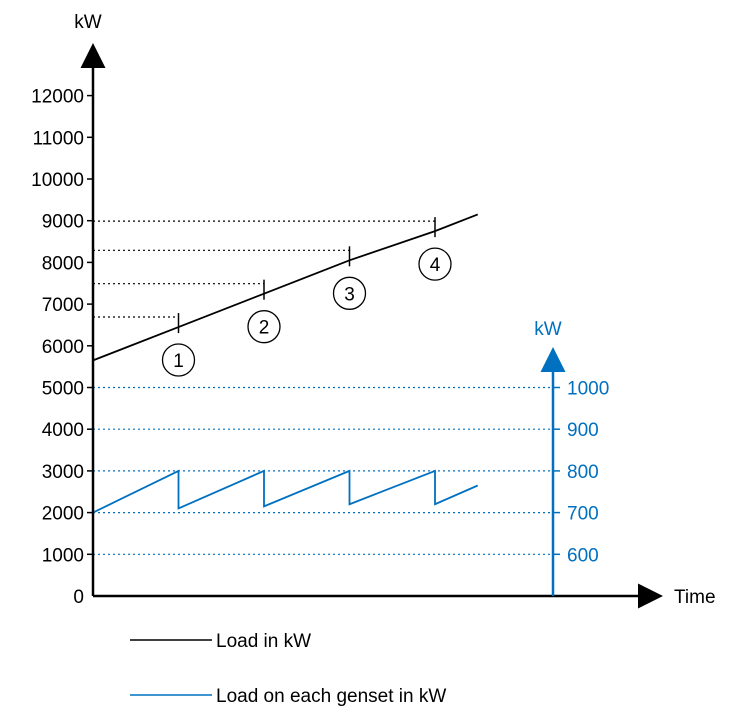 This screenshot has width=733, height=713. I want to click on genset-load-line, so click(285, 491).